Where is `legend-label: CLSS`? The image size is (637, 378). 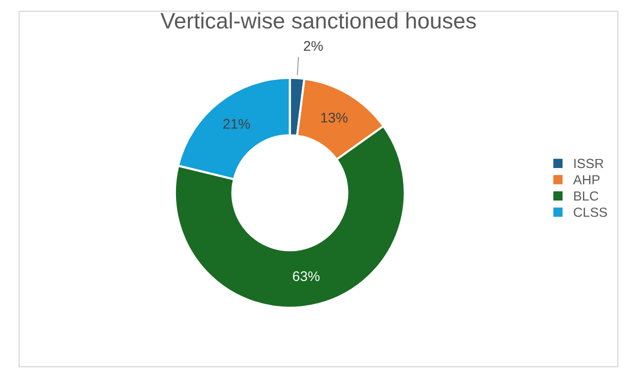
legend-label: CLSS is located at coordinates (590, 212).